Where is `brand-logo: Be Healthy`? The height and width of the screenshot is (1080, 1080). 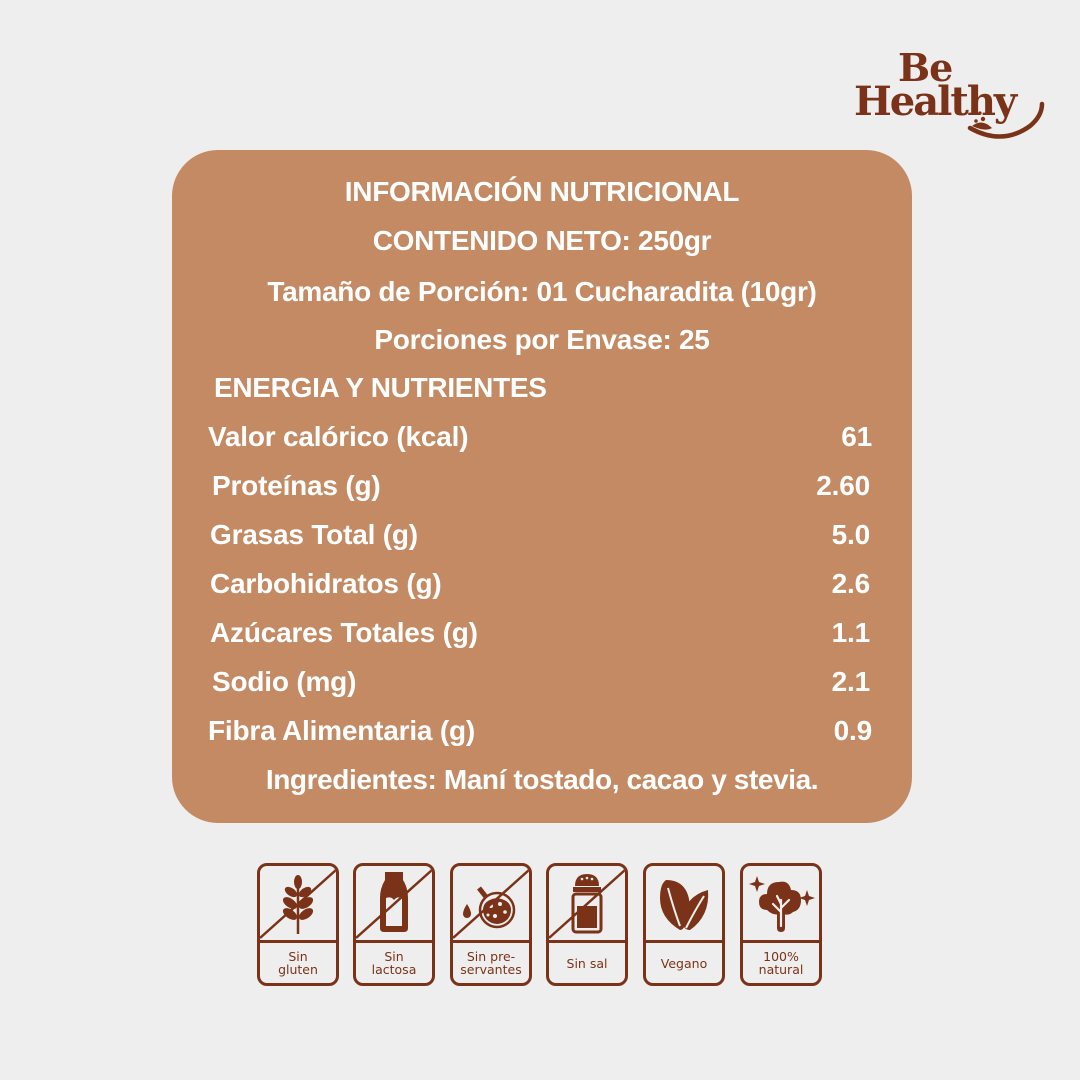 brand-logo: Be Healthy is located at coordinates (952, 98).